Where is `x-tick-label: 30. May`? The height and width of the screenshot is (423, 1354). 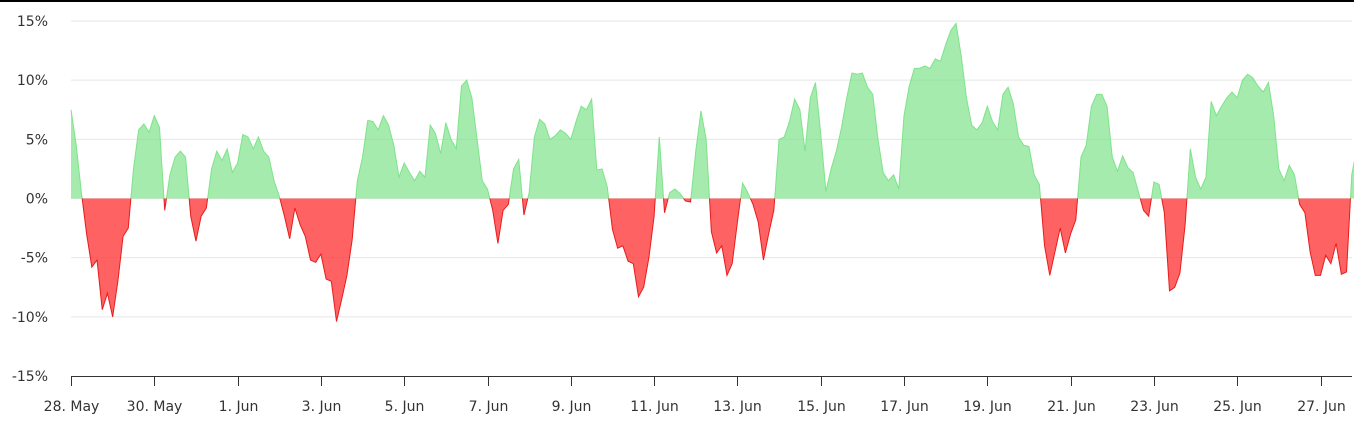
x-tick-label: 30. May is located at coordinates (155, 407).